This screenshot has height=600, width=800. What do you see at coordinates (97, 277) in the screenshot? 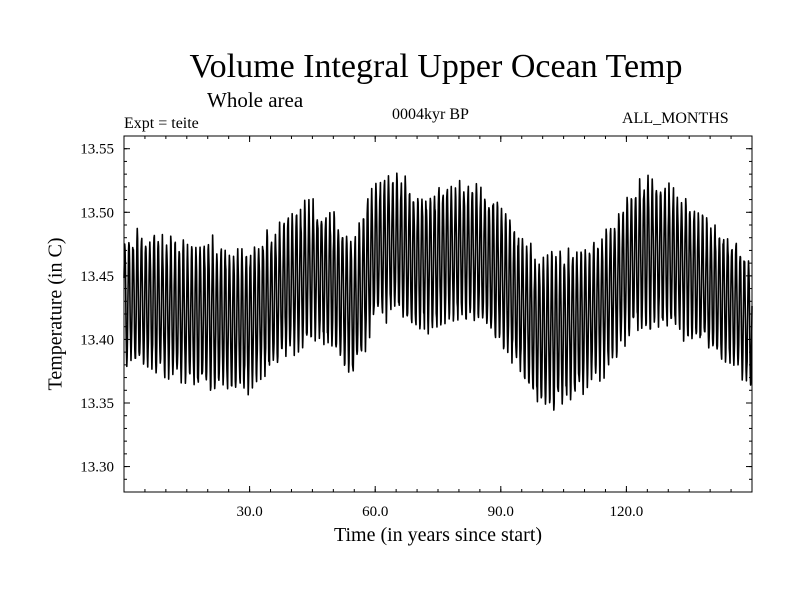
I see `y-tick-label: 13.45` at bounding box center [97, 277].